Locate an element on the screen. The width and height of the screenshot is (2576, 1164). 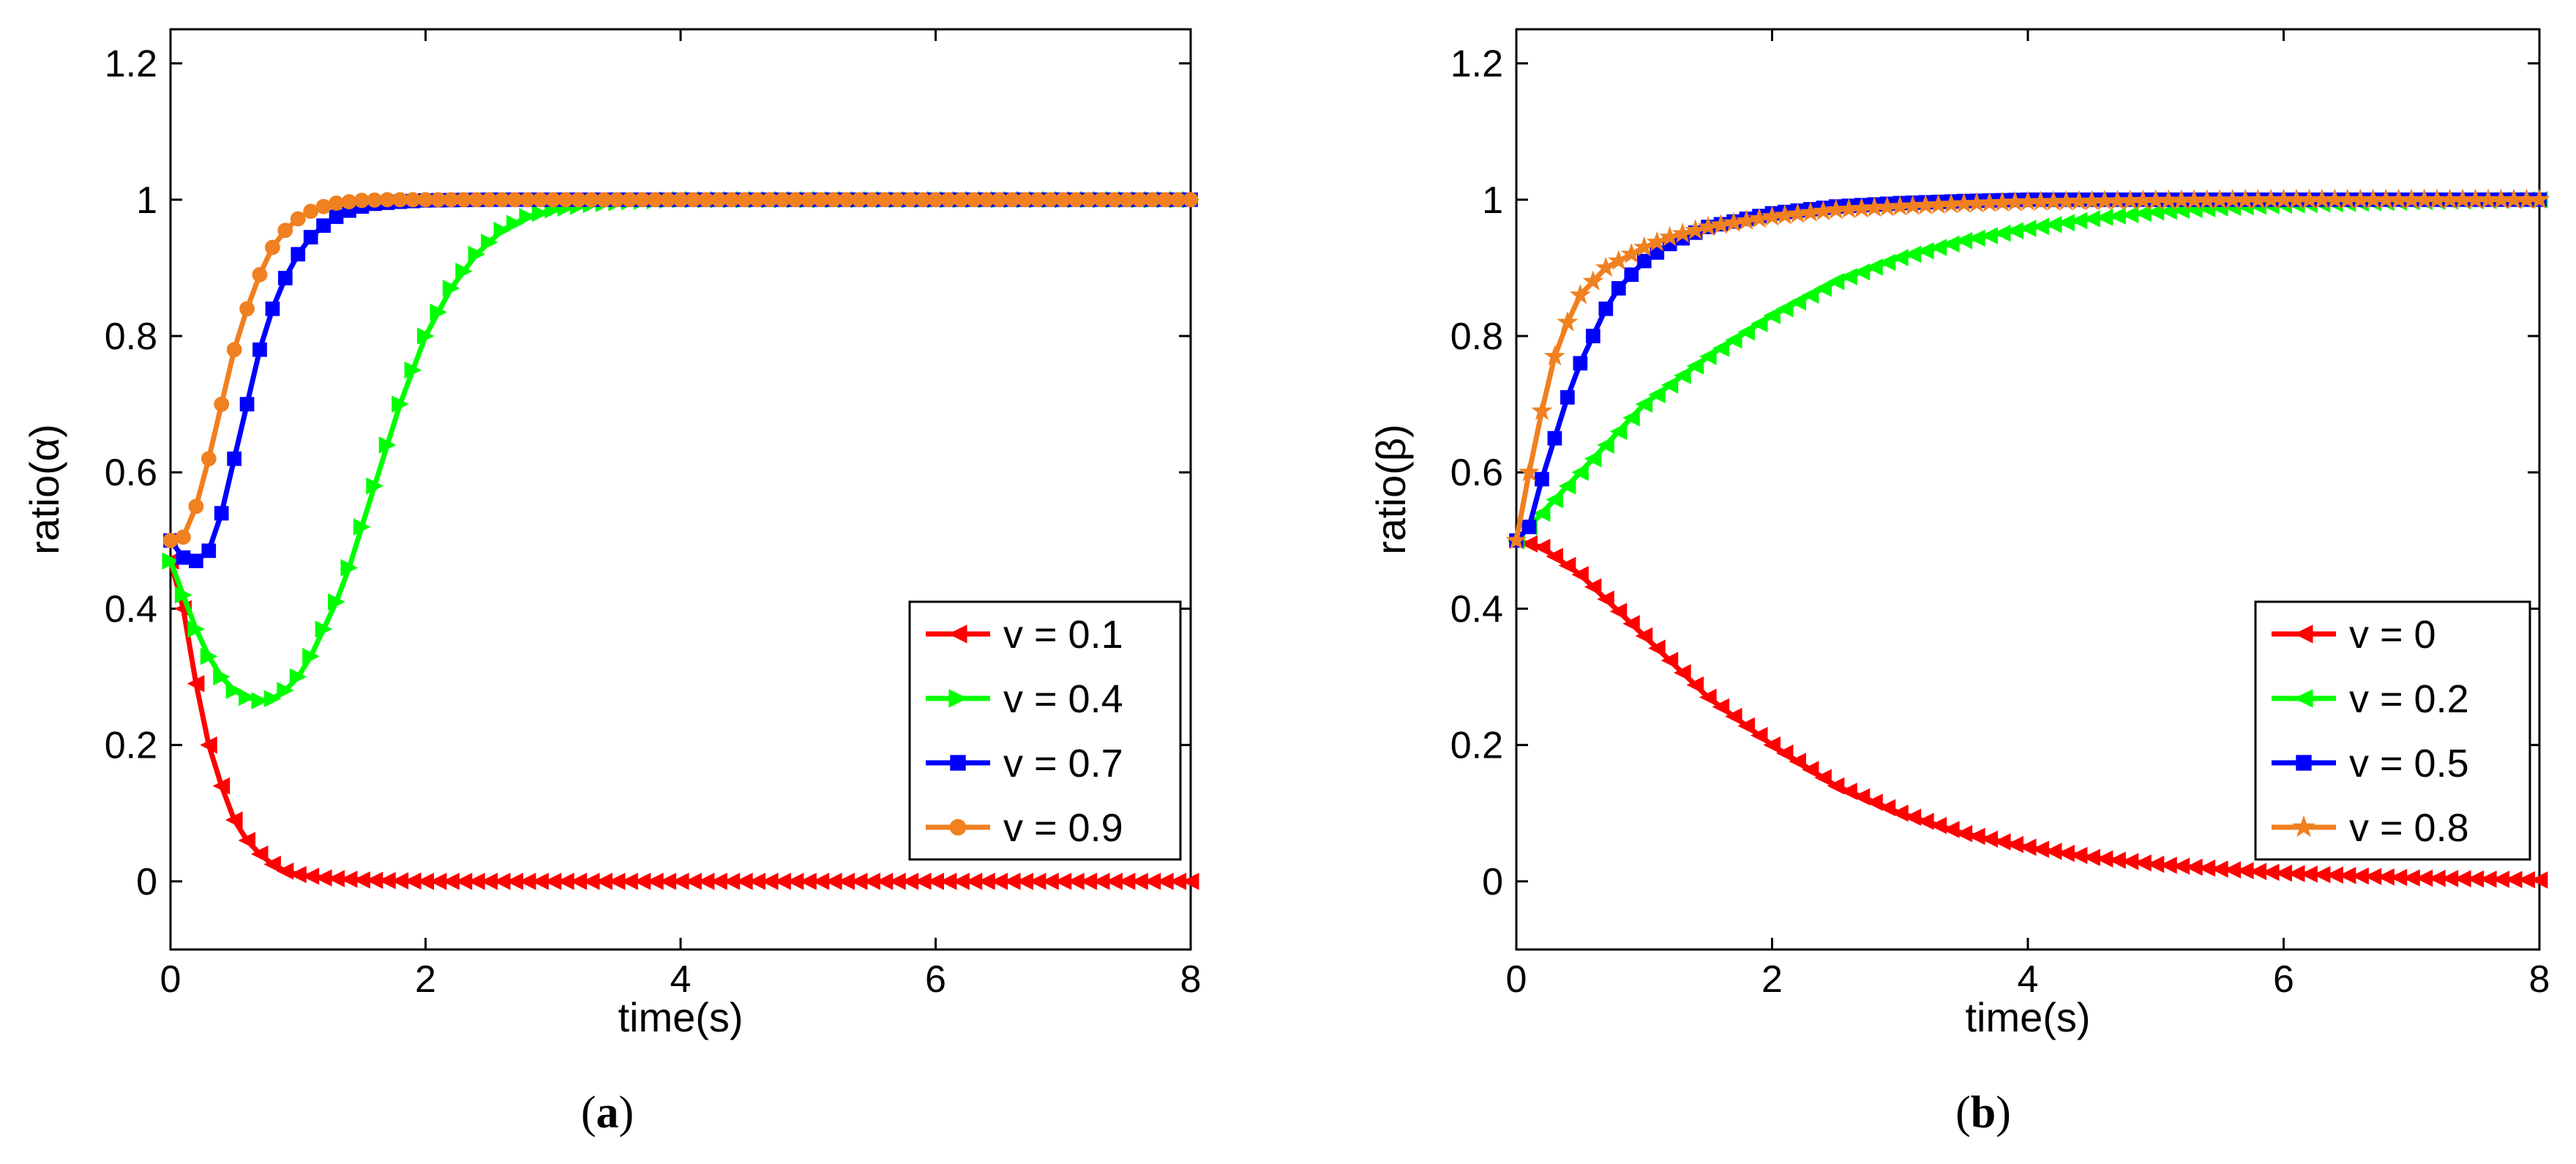
legend-box is located at coordinates (1045, 730).